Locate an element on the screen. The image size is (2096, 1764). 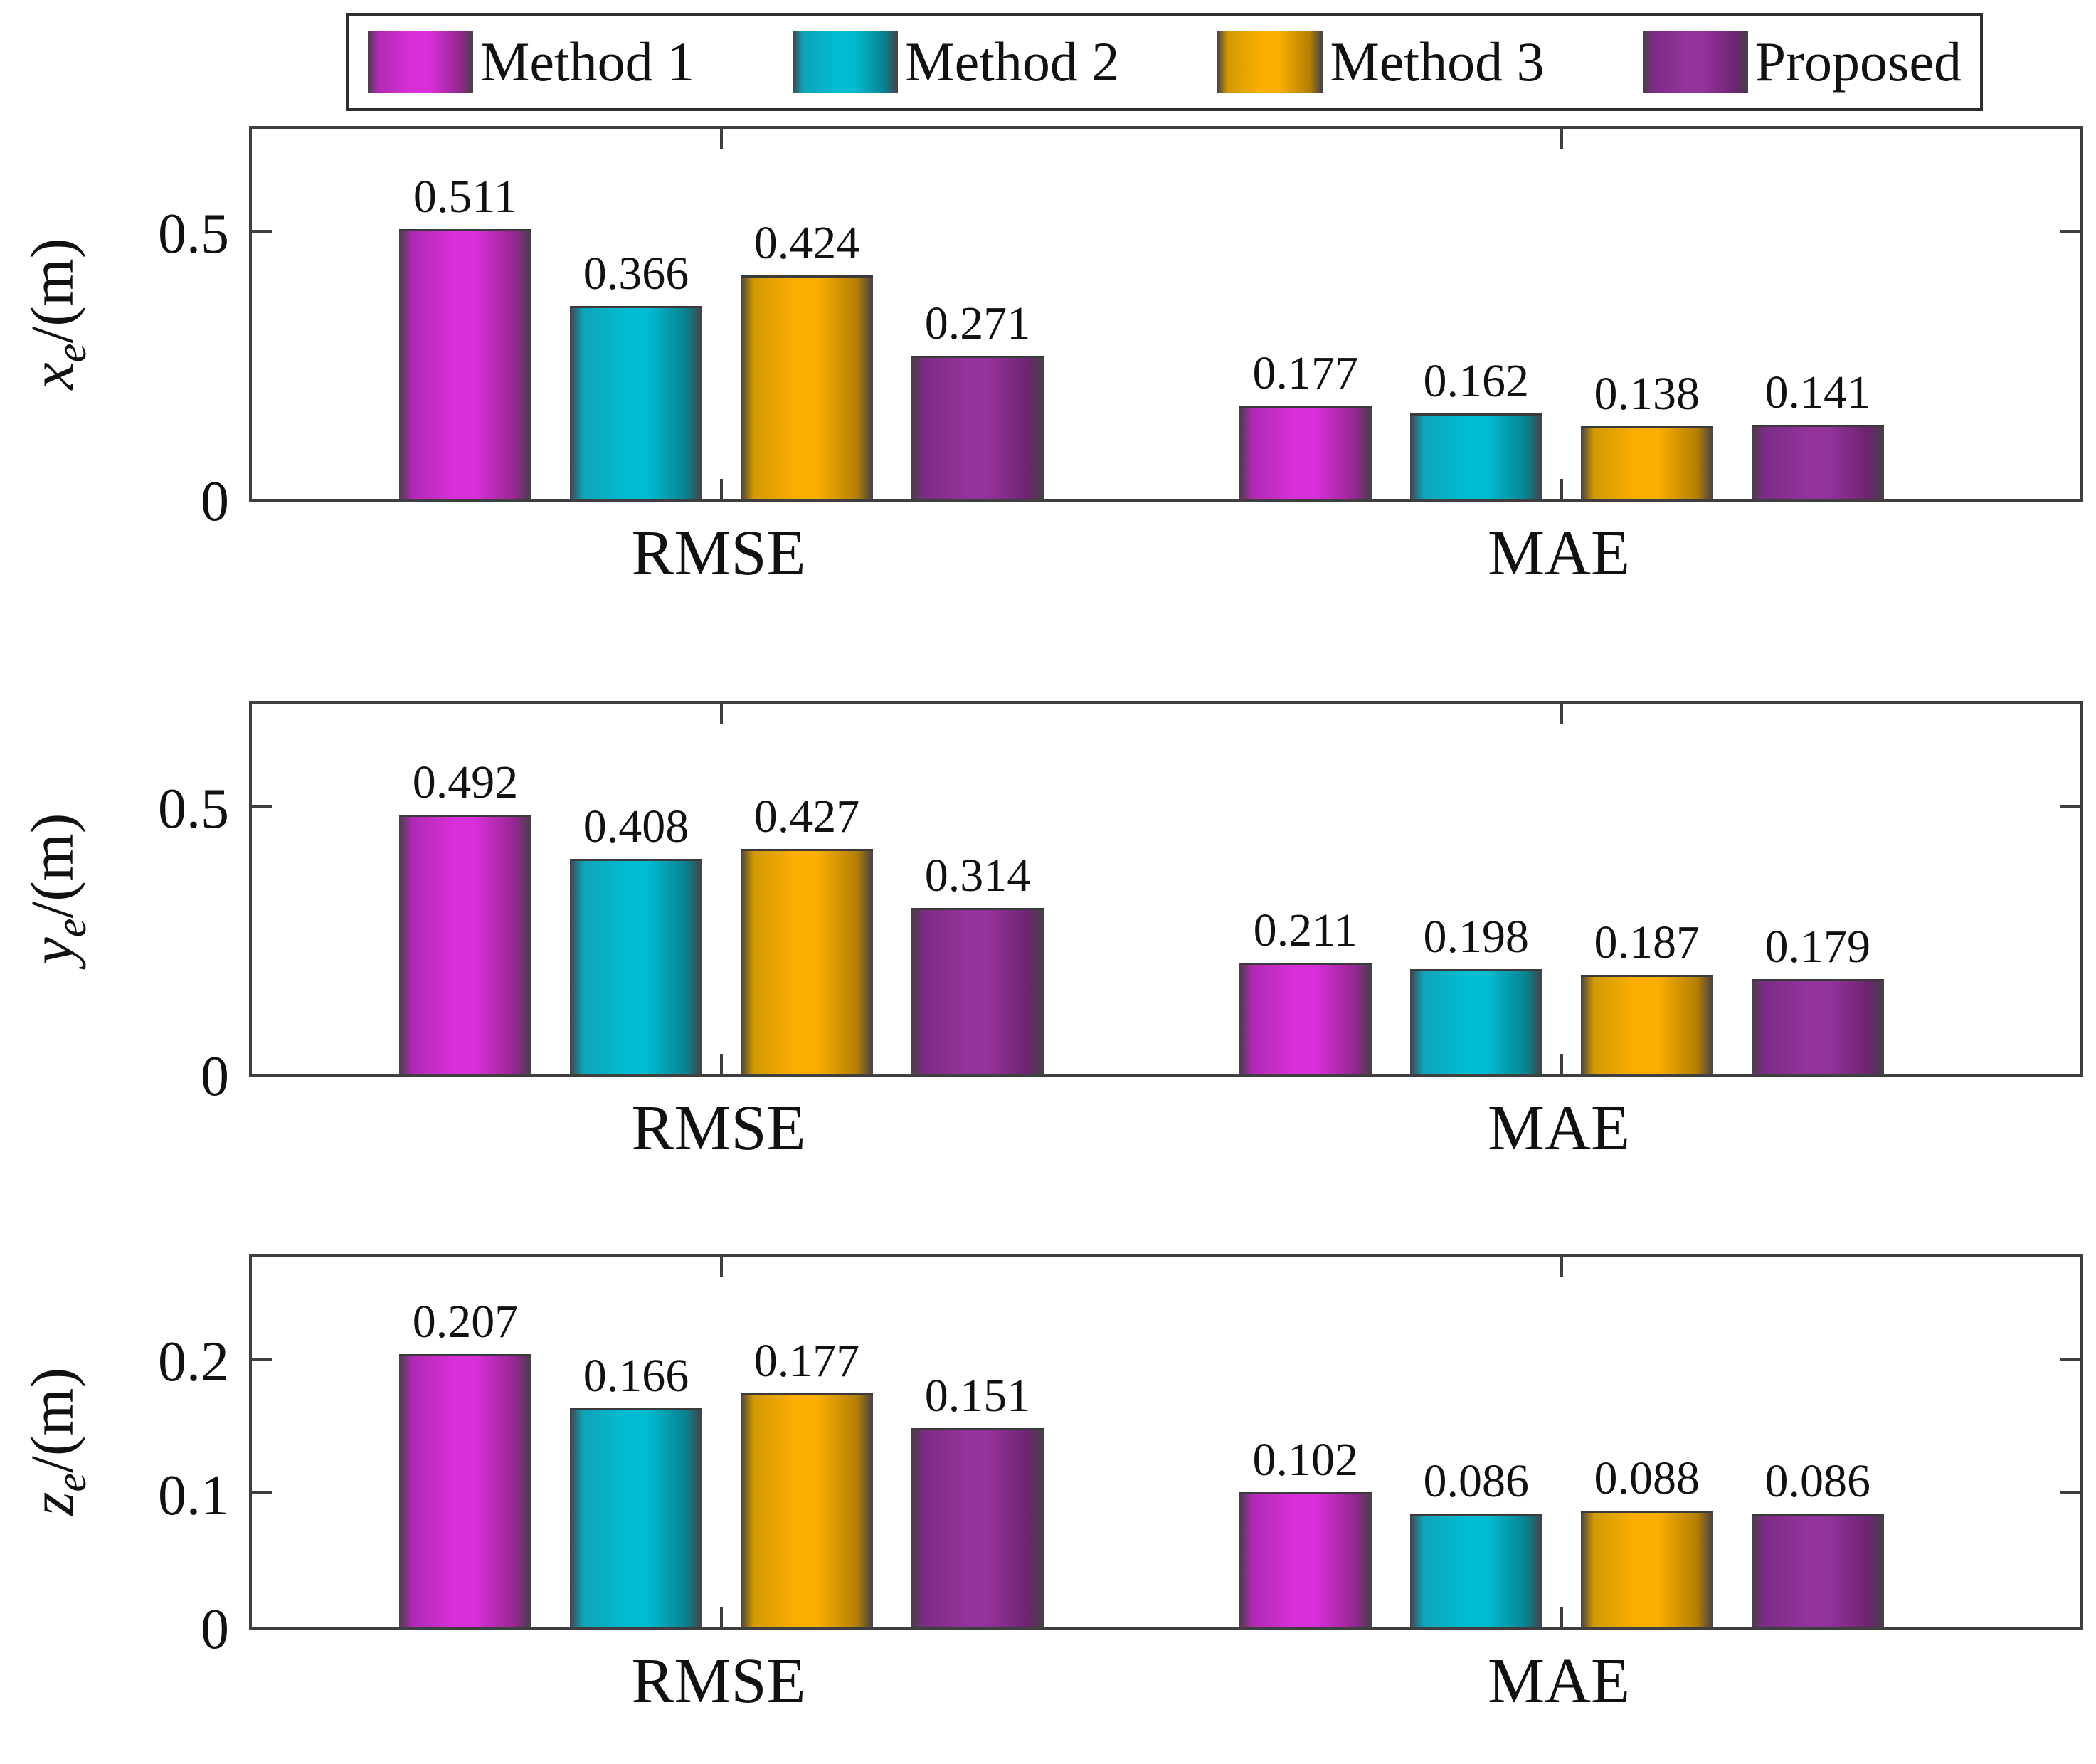
bar-value-label: 0.427 is located at coordinates (807, 817).